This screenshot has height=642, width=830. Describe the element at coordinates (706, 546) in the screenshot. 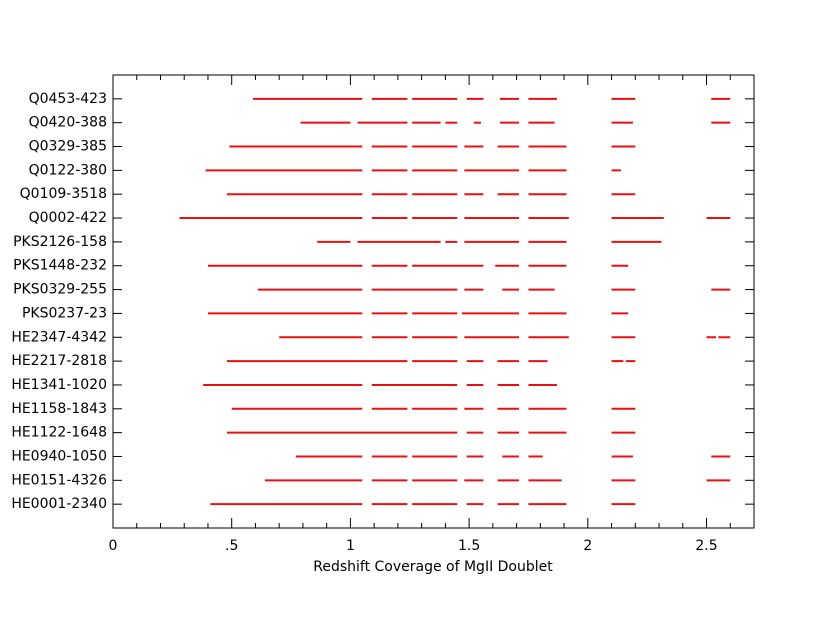

I see `x-tick-label: 2.5` at that location.